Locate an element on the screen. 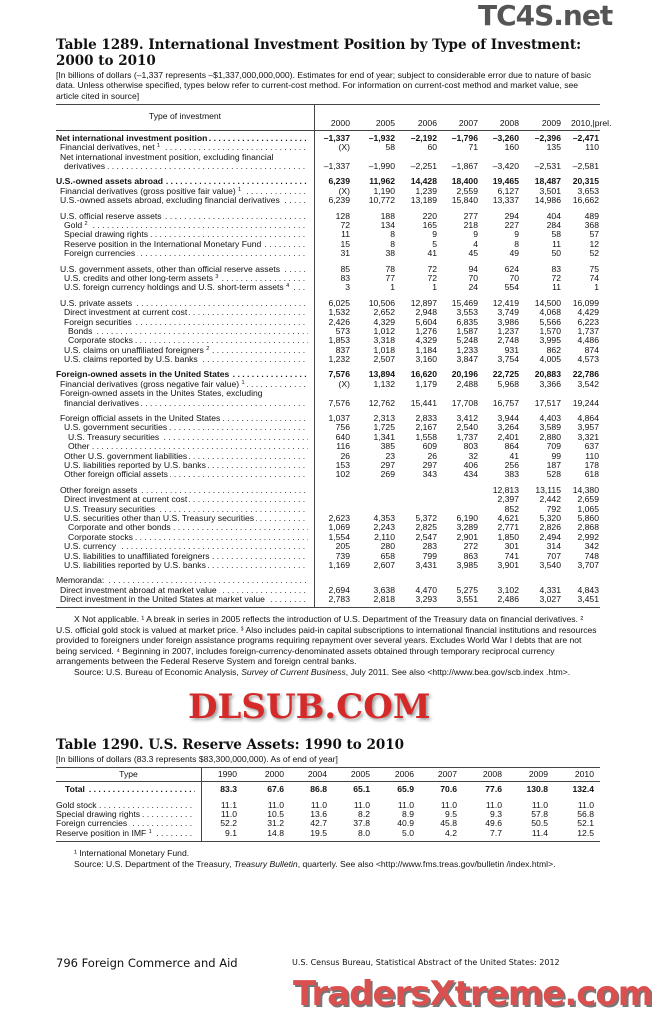 This screenshot has width=652, height=1024. cell-value: 75 is located at coordinates (594, 268).